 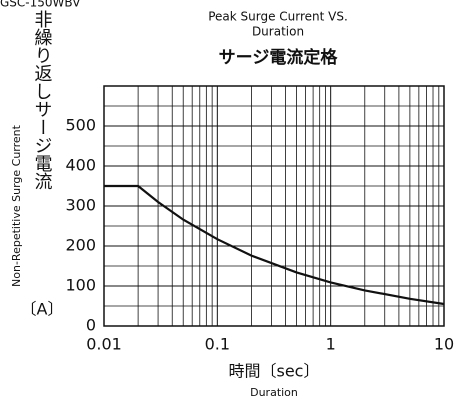 I want to click on y-axis-label-ja: 非繰り返しサージ電流, so click(x=42, y=100).